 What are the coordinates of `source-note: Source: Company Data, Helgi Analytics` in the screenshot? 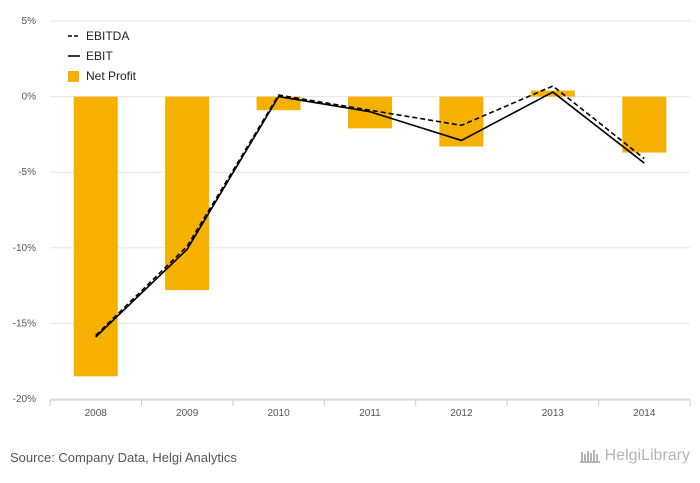 It's located at (123, 457).